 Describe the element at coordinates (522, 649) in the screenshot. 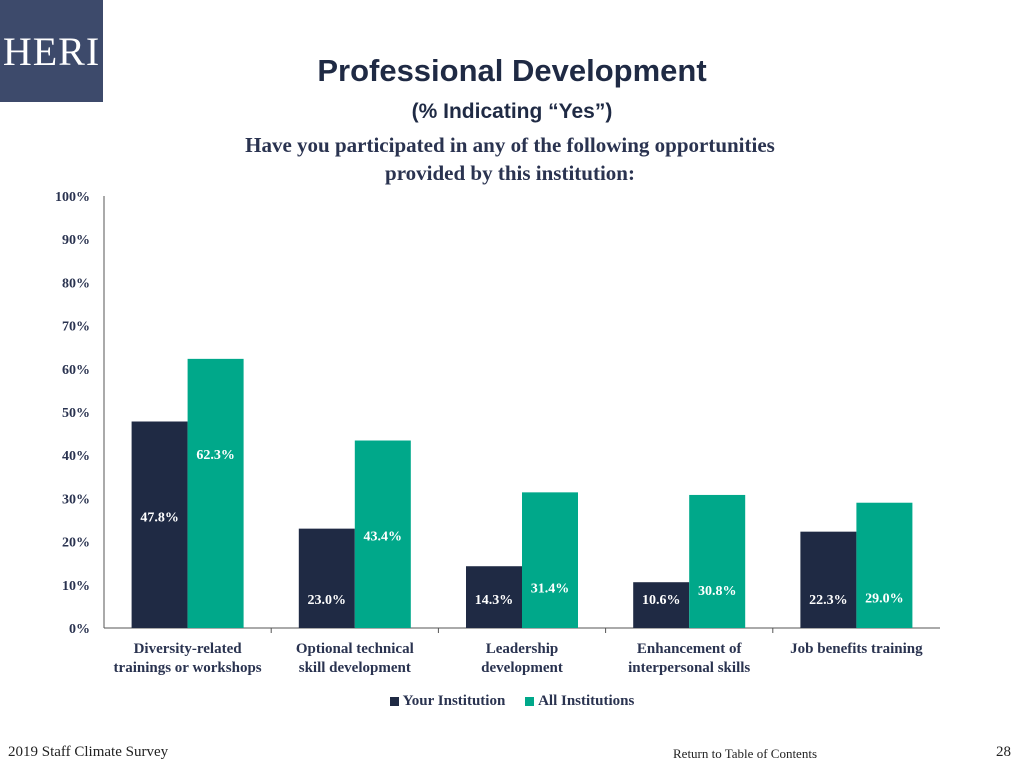

I see `x-category-label: Leadership` at that location.